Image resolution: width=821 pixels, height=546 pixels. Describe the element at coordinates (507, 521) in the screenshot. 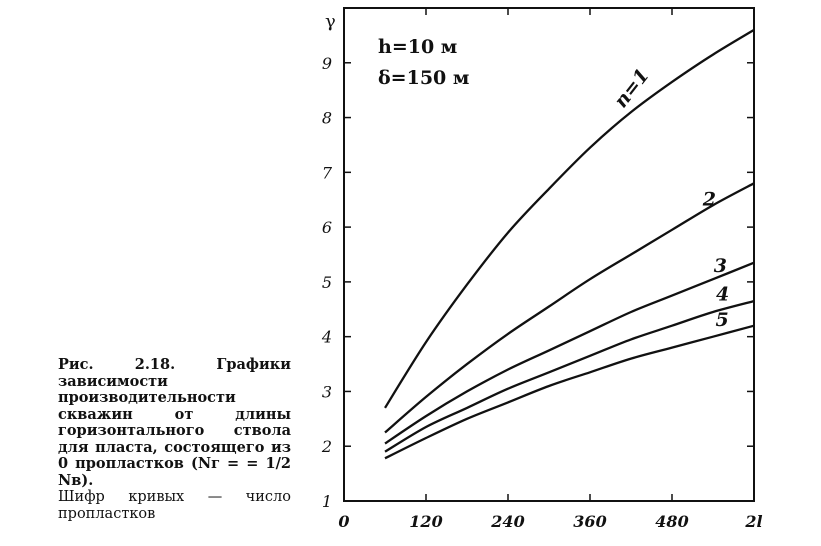

I see `x-tick-label: 240` at that location.